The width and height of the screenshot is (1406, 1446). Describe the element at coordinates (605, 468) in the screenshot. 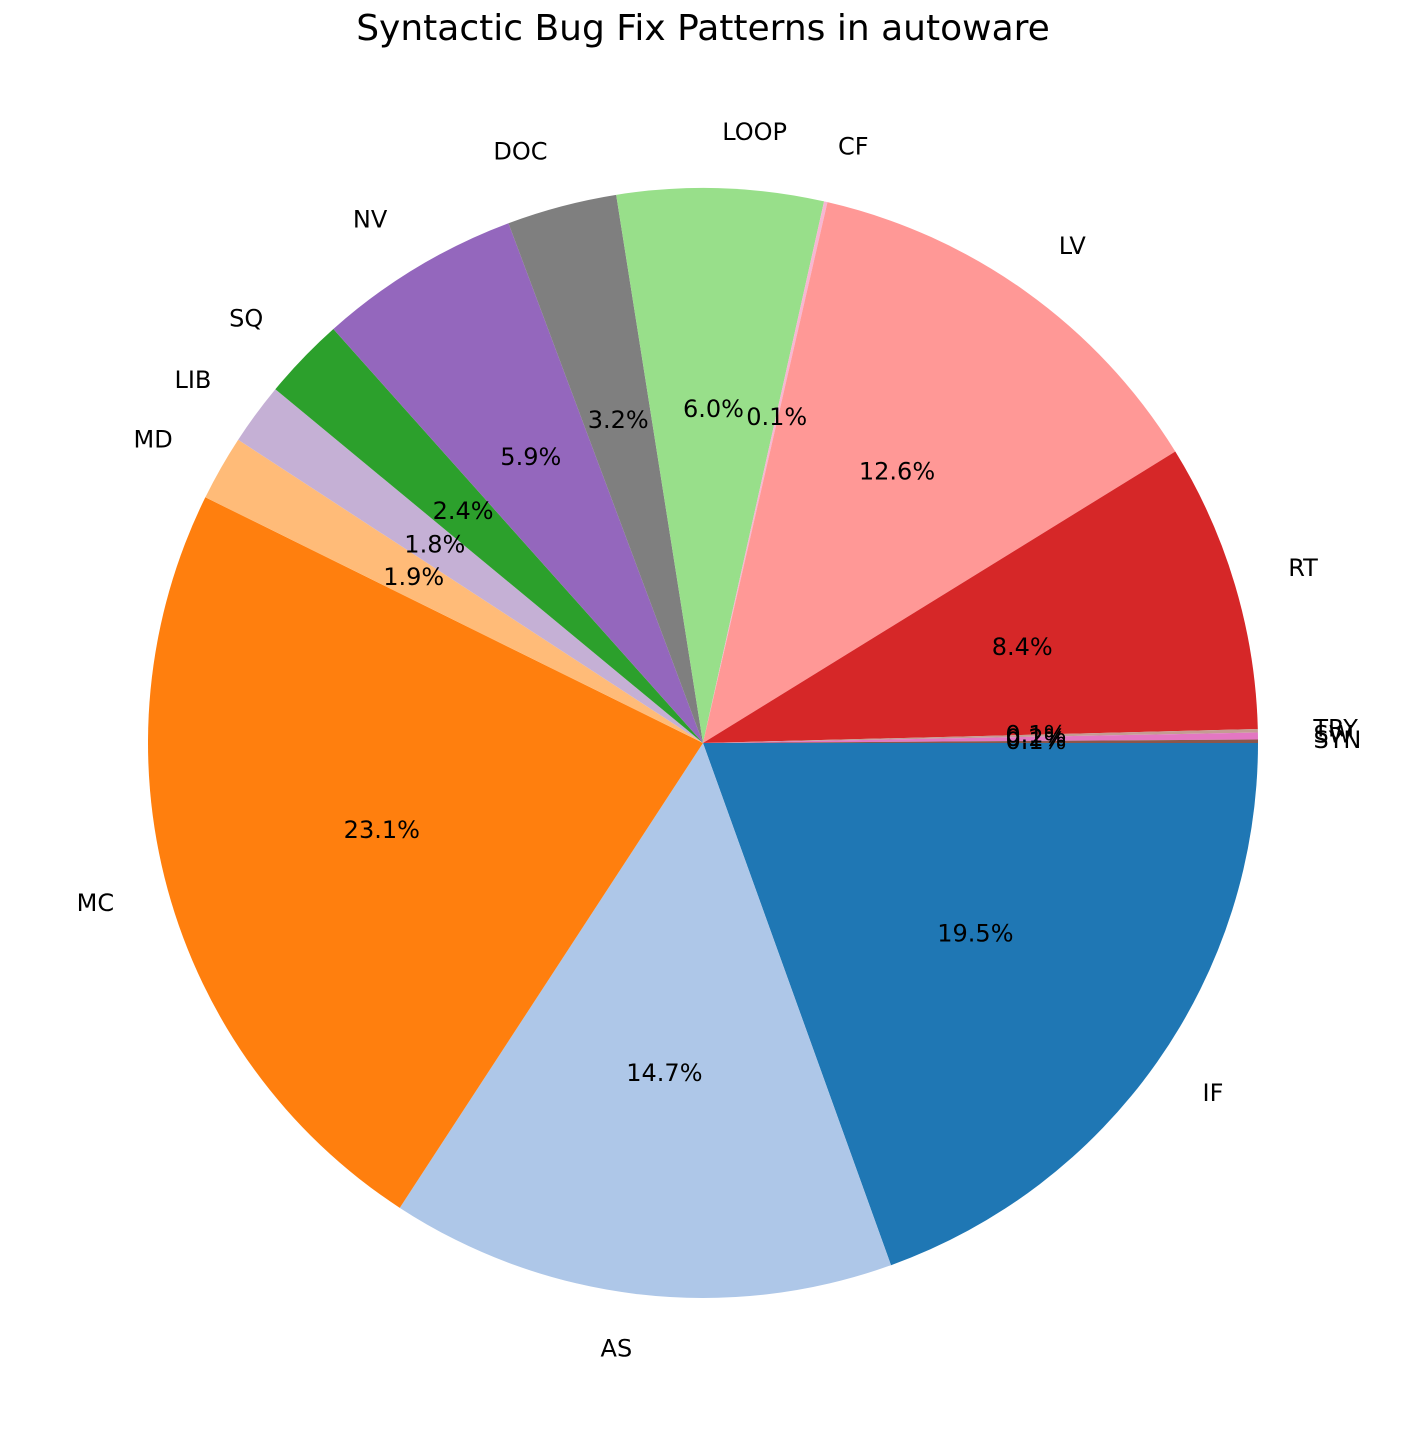

I see `pie-slice-doc` at that location.